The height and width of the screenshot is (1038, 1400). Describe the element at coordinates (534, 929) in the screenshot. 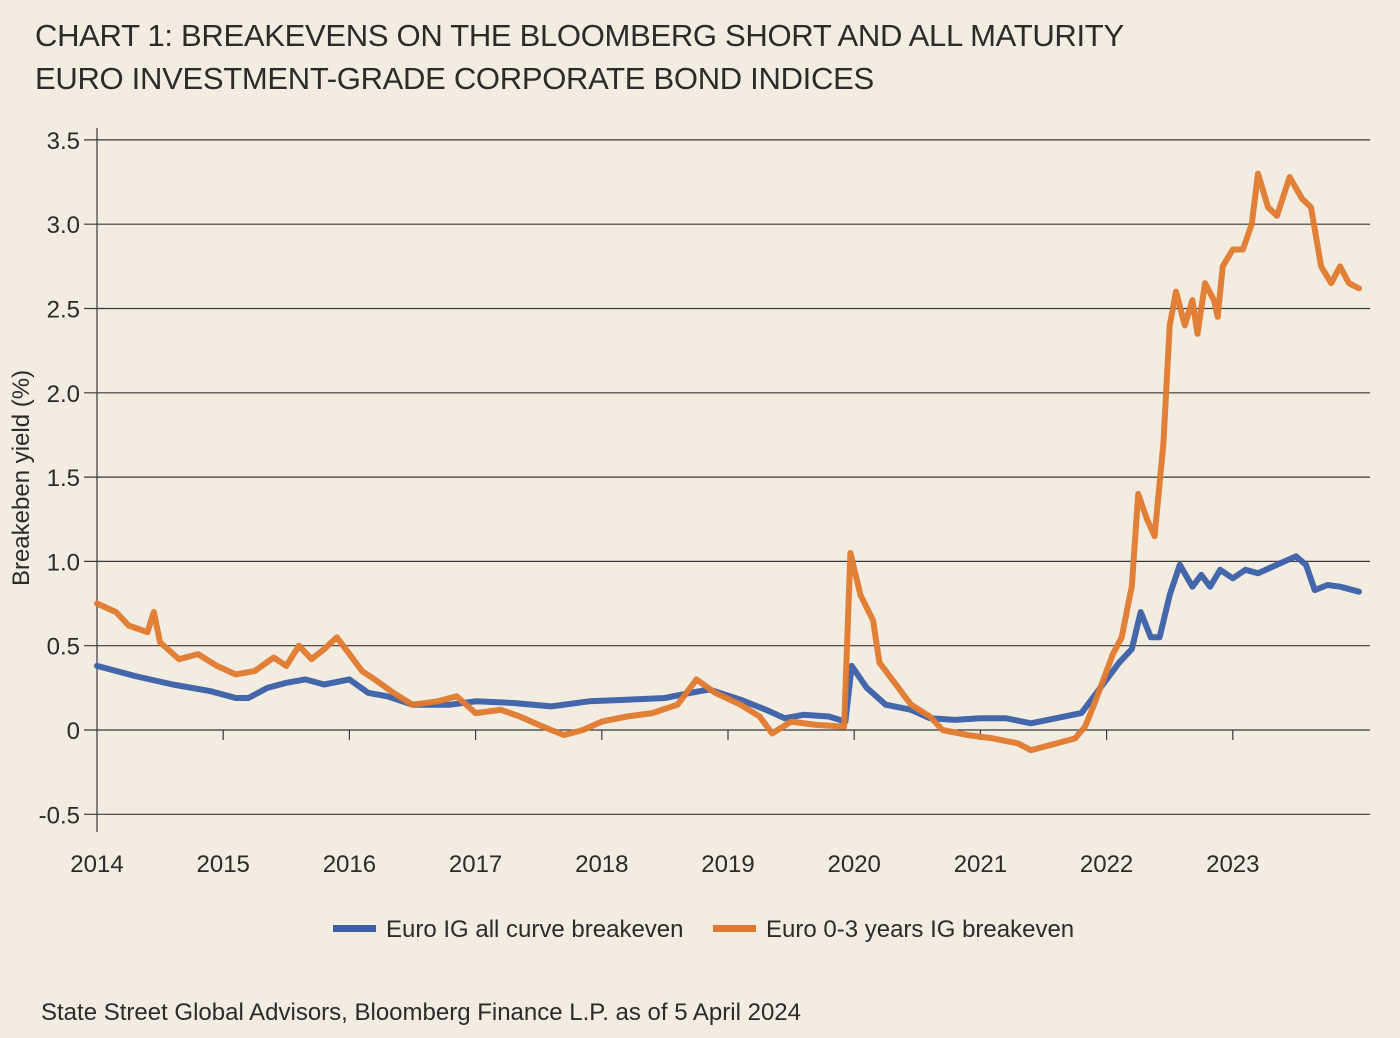

I see `legend-label-0: Euro IG all curve breakeven` at that location.